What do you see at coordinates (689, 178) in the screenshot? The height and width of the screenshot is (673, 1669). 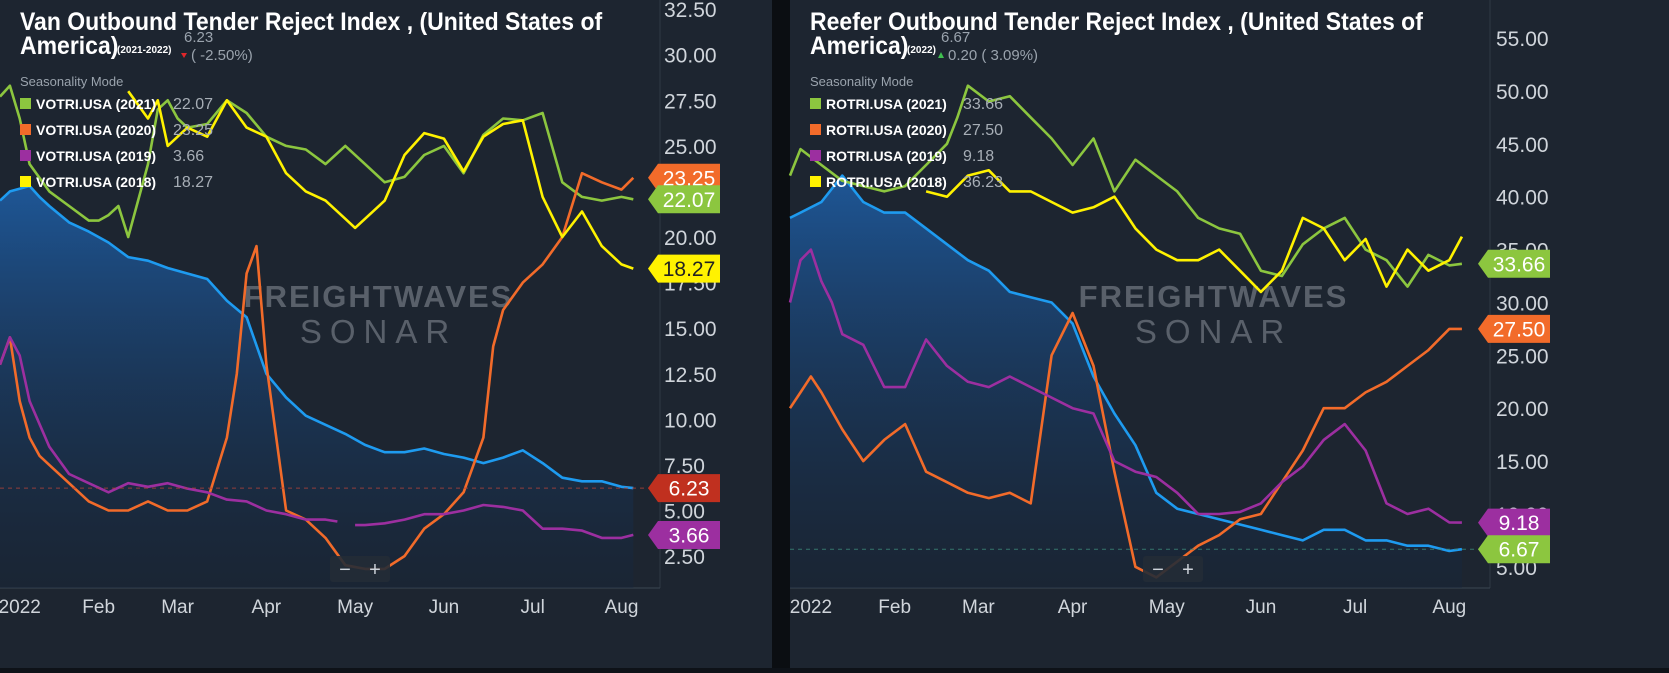 I see `end-value-tag-label: 23.25` at bounding box center [689, 178].